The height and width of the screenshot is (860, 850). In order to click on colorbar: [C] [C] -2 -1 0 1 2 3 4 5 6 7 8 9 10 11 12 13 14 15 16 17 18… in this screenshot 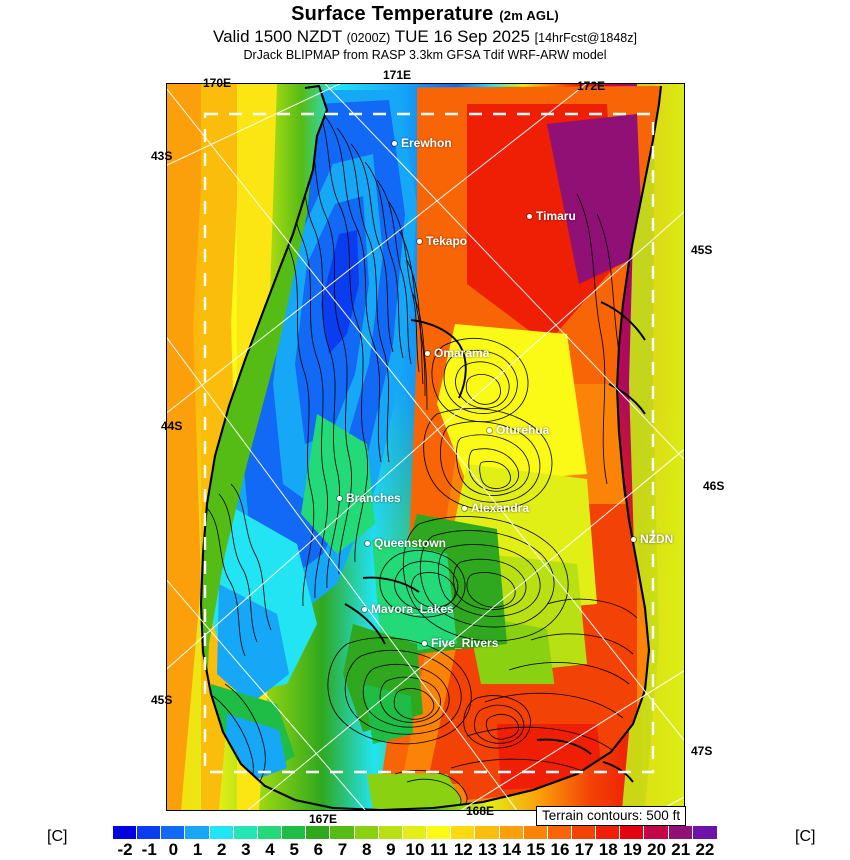, I will do `click(425, 842)`.